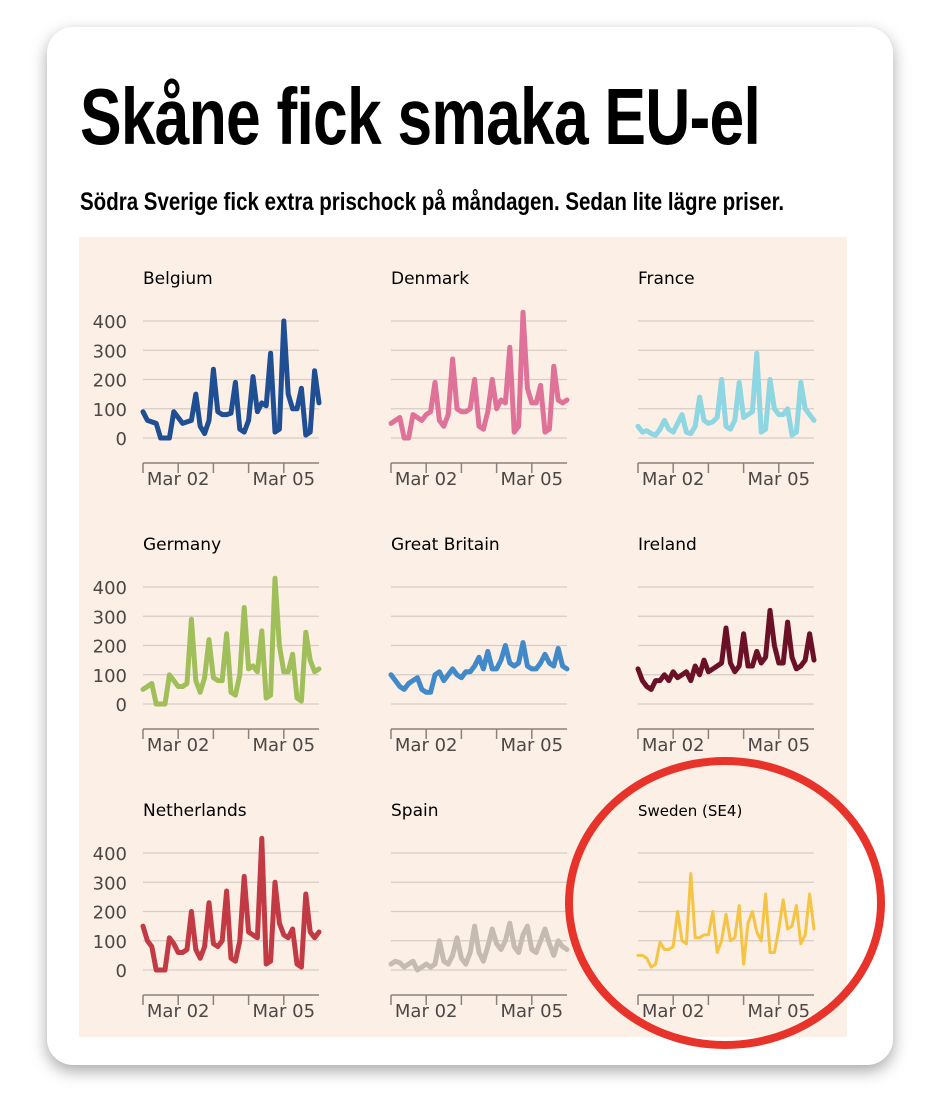 This screenshot has height=1110, width=952. I want to click on panel-ireland: Ireland Mar 02 Mar 05, so click(726, 645).